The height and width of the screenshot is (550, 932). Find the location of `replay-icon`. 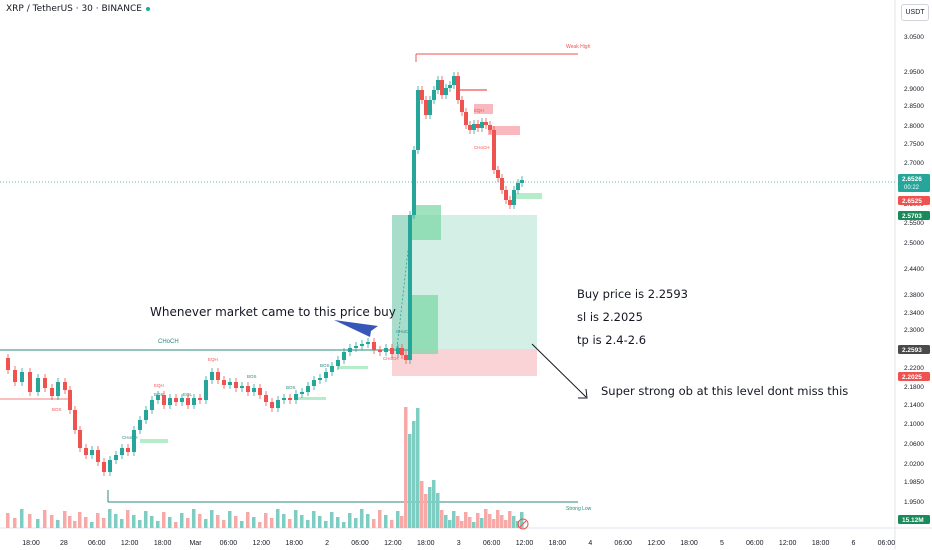

replay-icon is located at coordinates (523, 524).